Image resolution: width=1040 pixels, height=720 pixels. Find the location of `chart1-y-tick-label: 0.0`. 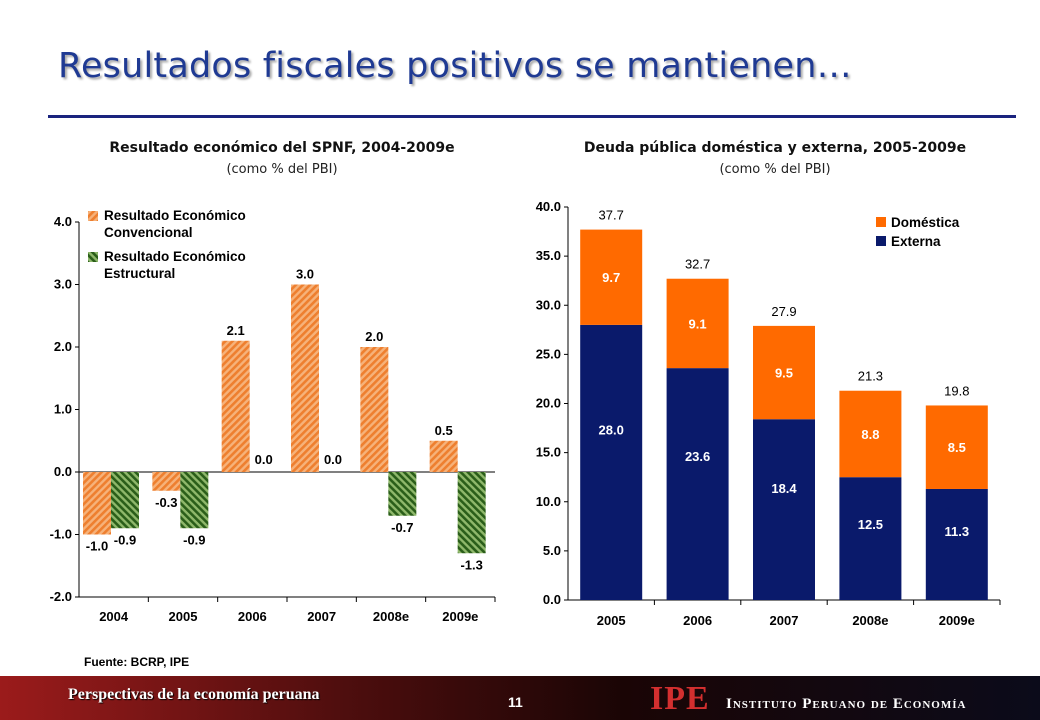

chart1-y-tick-label: 0.0 is located at coordinates (63, 471).